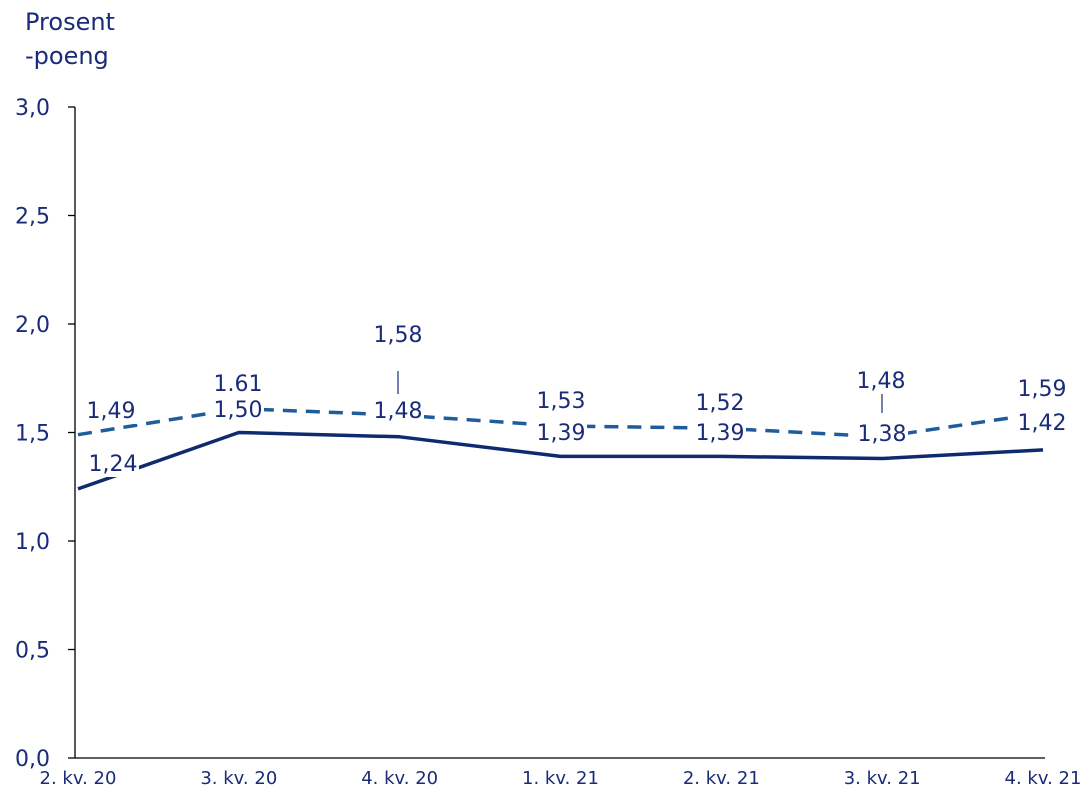  What do you see at coordinates (32, 434) in the screenshot?
I see `y-tick-label: 1,5` at bounding box center [32, 434].